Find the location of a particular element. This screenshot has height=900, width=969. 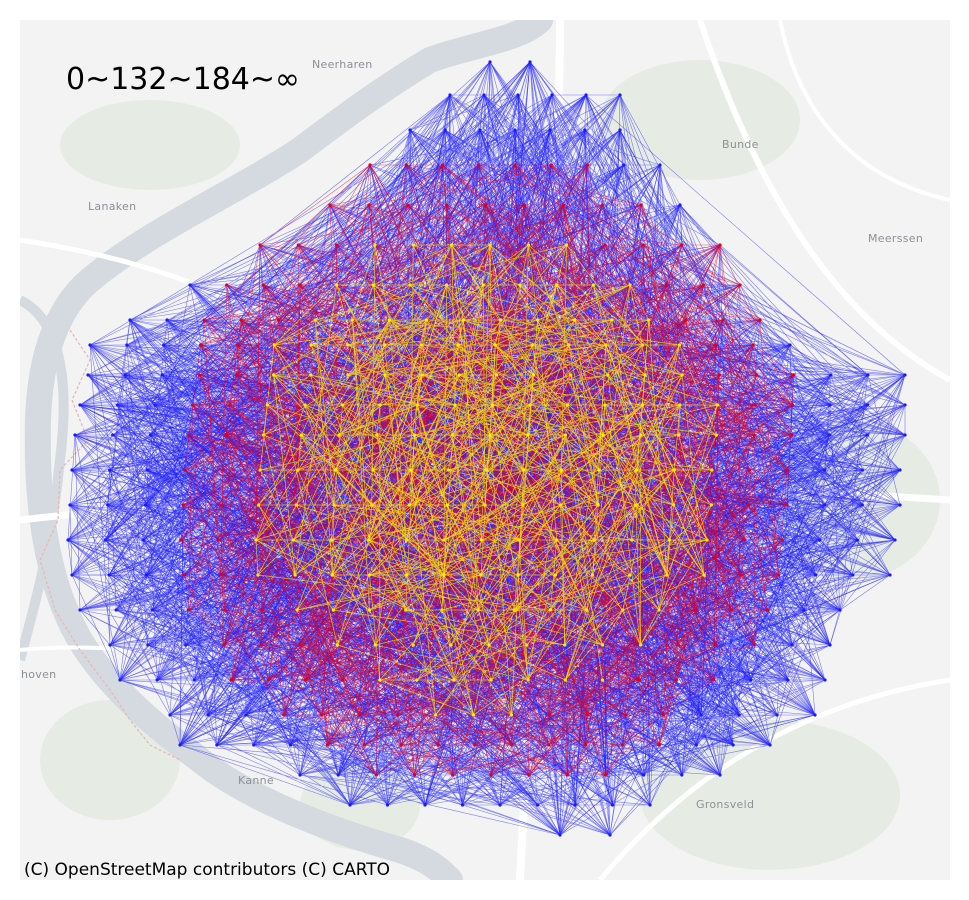

park-area is located at coordinates (150, 145).